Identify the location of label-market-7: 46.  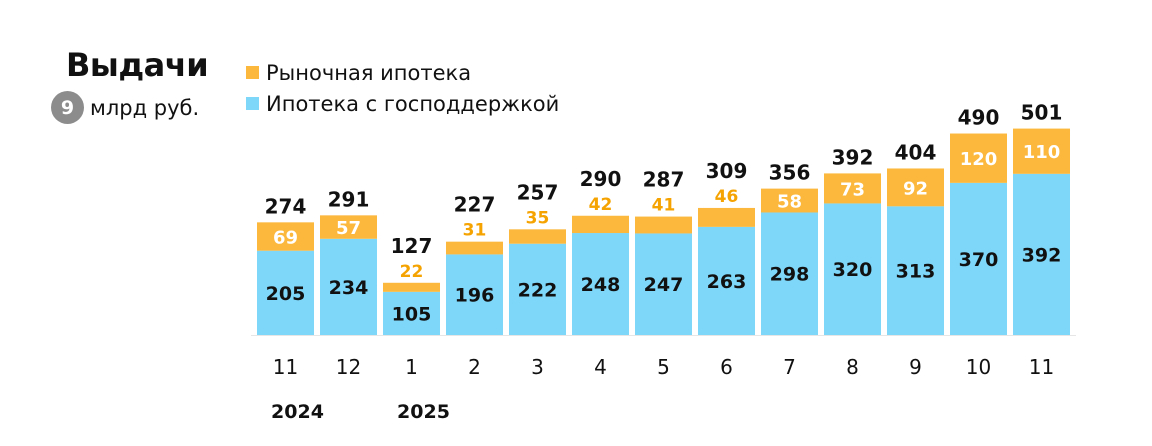
(727, 197).